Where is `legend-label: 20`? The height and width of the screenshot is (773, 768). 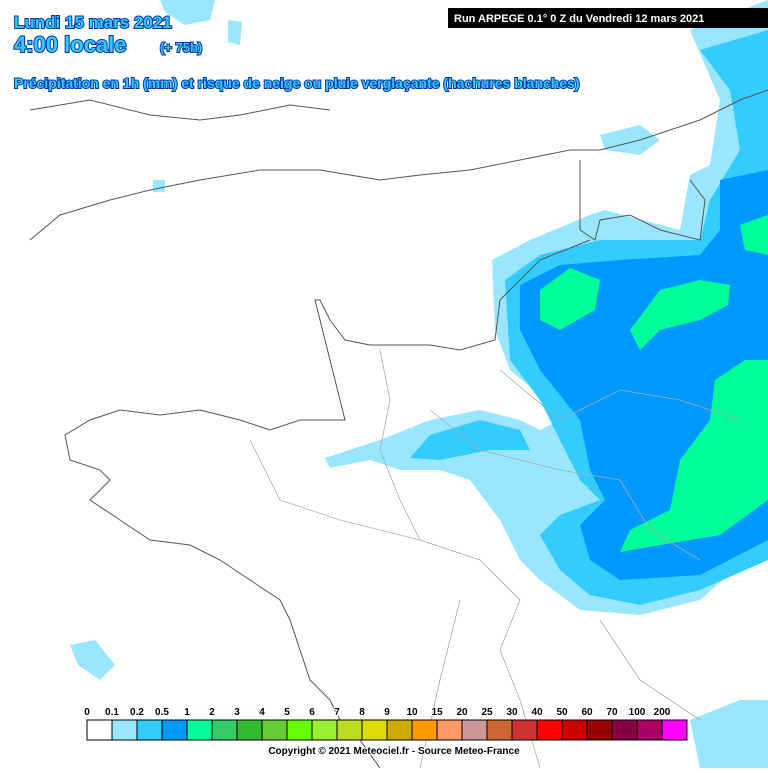
legend-label: 20 is located at coordinates (462, 712).